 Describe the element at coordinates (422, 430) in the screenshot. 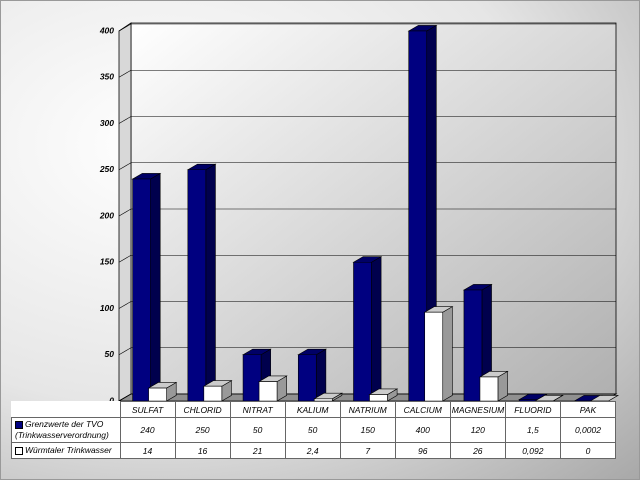

I see `data-label: 400` at that location.